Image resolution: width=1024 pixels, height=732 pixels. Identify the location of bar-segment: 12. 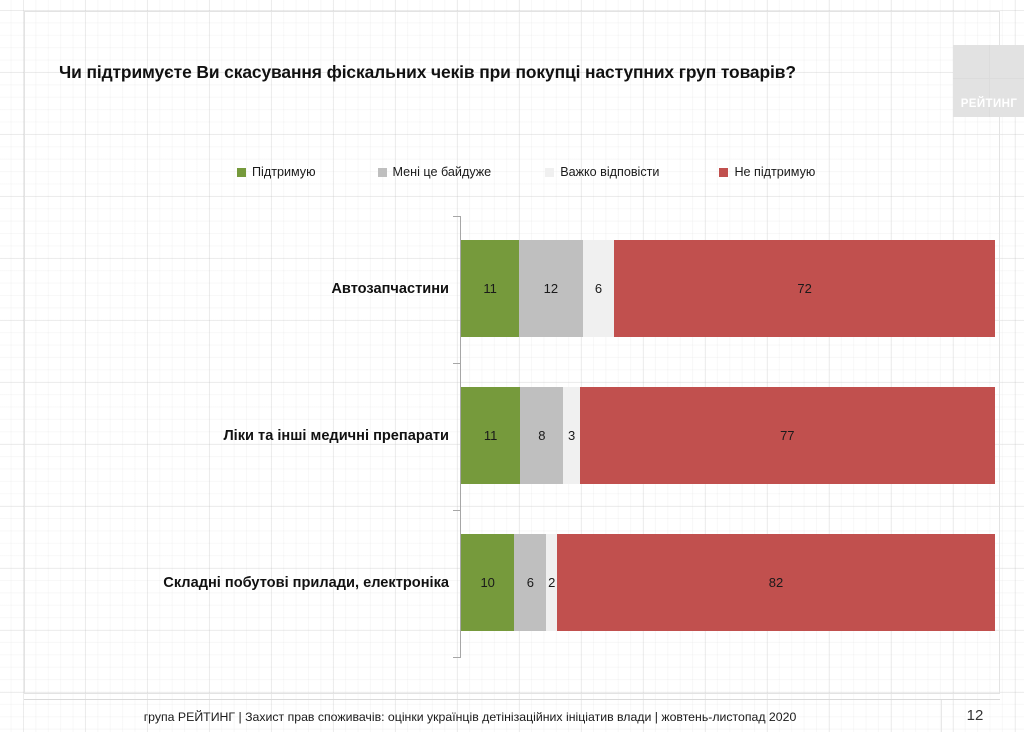
(551, 288).